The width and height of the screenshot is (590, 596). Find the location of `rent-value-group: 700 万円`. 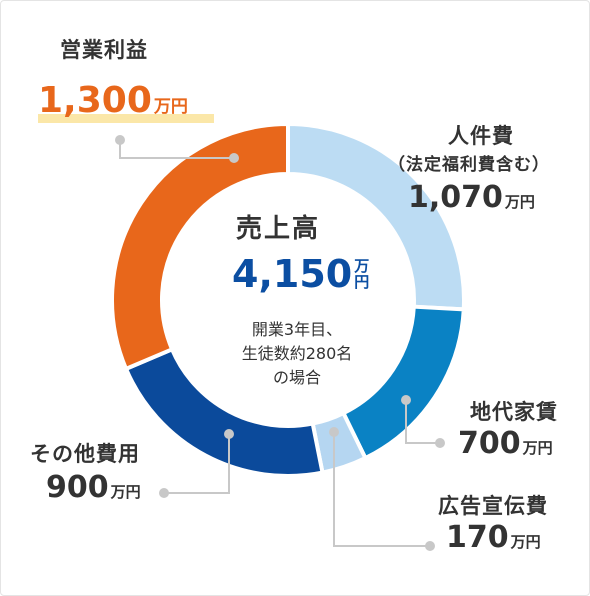

rent-value-group: 700 万円 is located at coordinates (505, 443).